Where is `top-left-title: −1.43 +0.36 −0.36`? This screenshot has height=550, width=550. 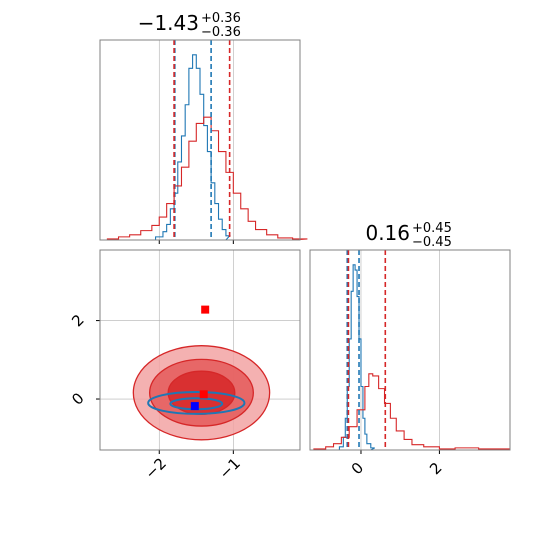 top-left-title: −1.43 +0.36 −0.36 is located at coordinates (189, 25).